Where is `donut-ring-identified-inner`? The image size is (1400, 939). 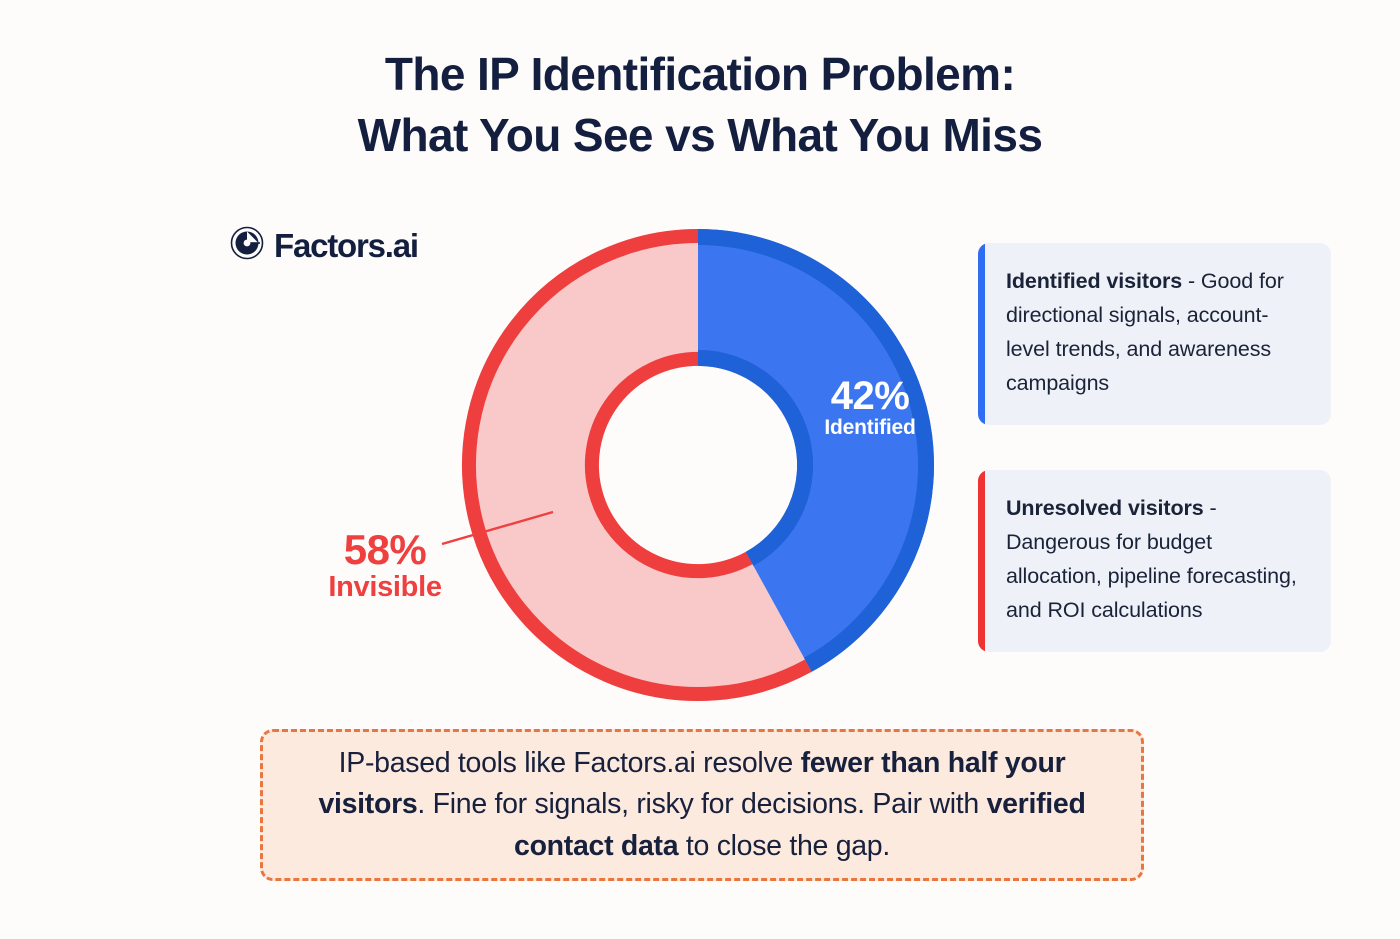 donut-ring-identified-inner is located at coordinates (755, 457).